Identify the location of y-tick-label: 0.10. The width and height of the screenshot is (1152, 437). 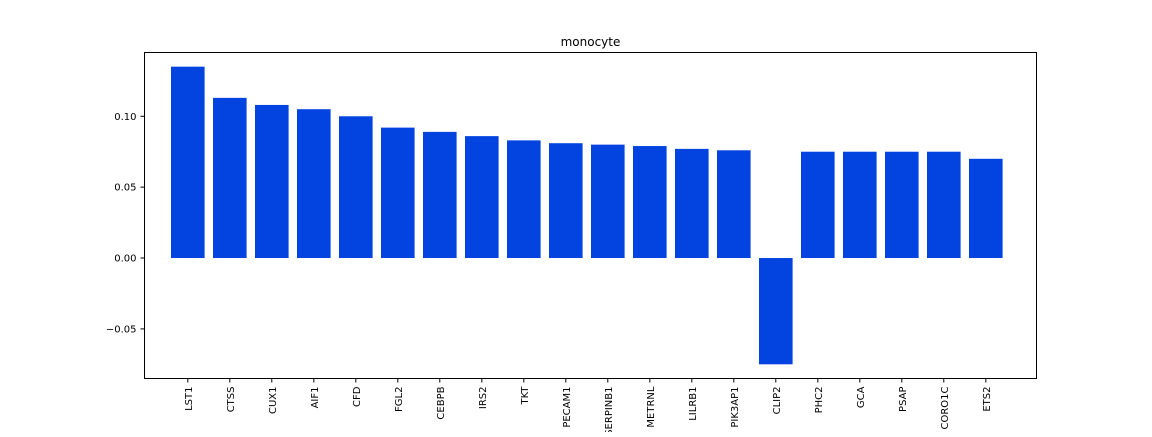
(125, 117).